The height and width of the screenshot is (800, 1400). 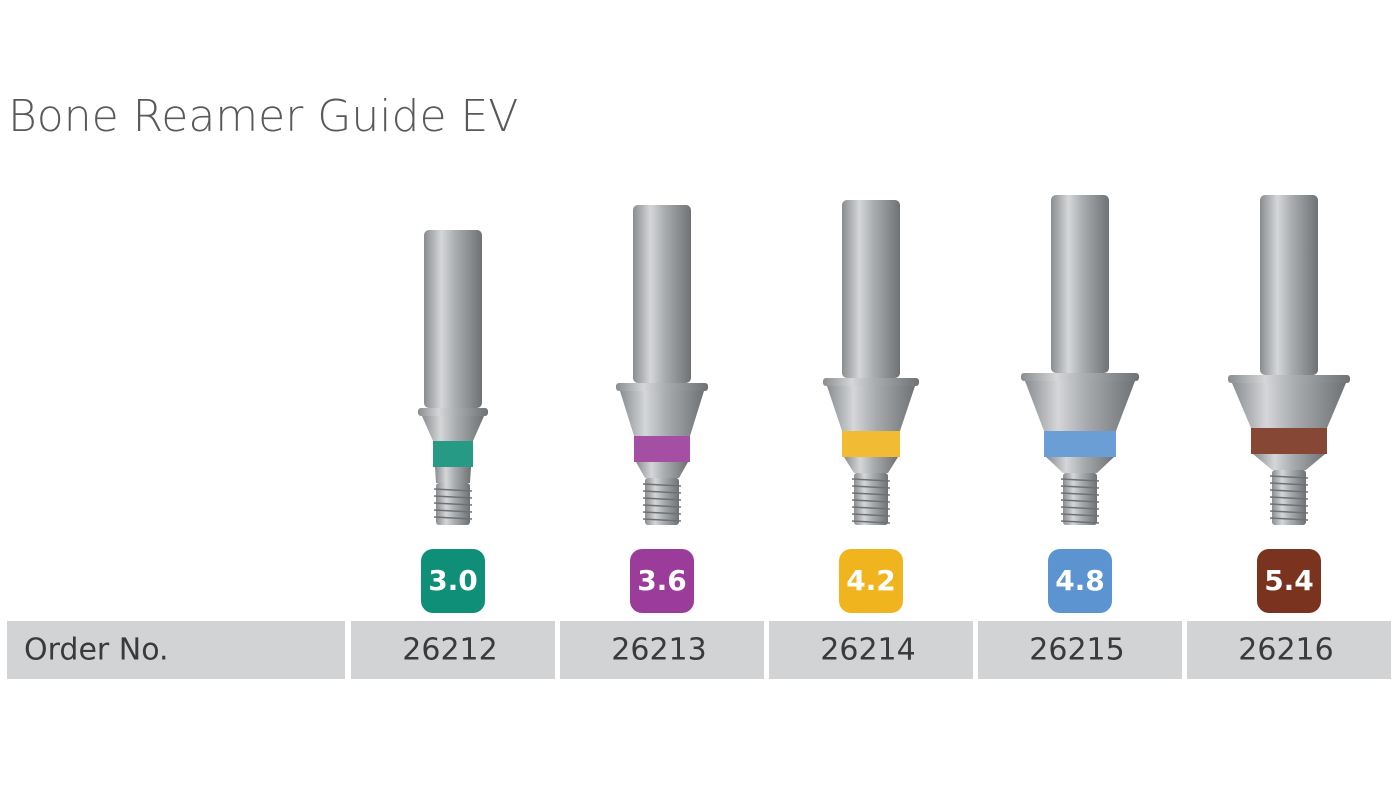 What do you see at coordinates (263, 116) in the screenshot?
I see `title: Bone Reamer Guide EV` at bounding box center [263, 116].